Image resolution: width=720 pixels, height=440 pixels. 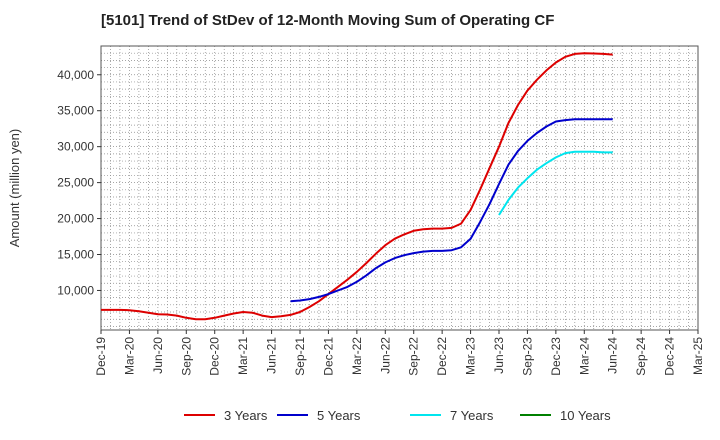 I want to click on x-tick-label: Sep-20, so click(x=186, y=356).